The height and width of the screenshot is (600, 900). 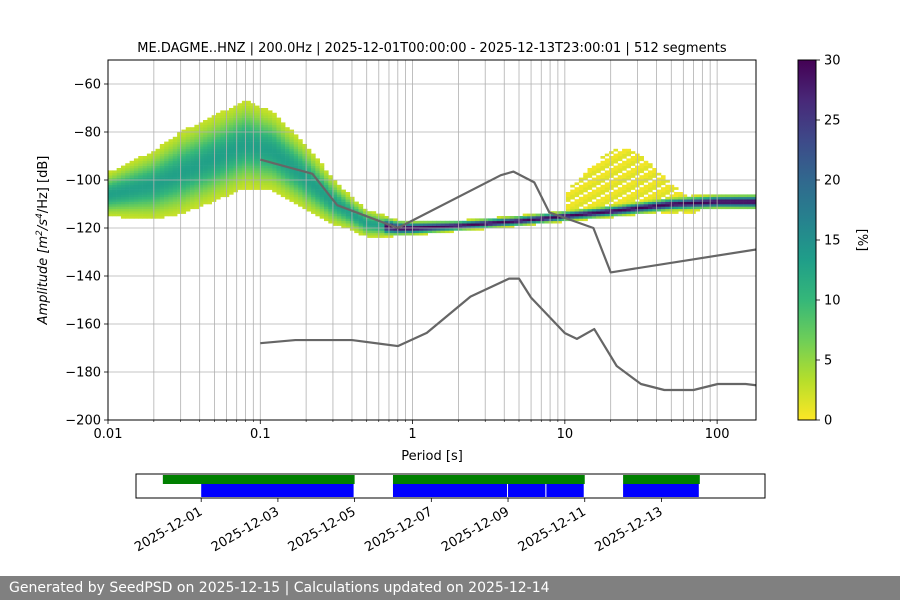 I want to click on colorbar-tick-label: 5, so click(x=828, y=361).